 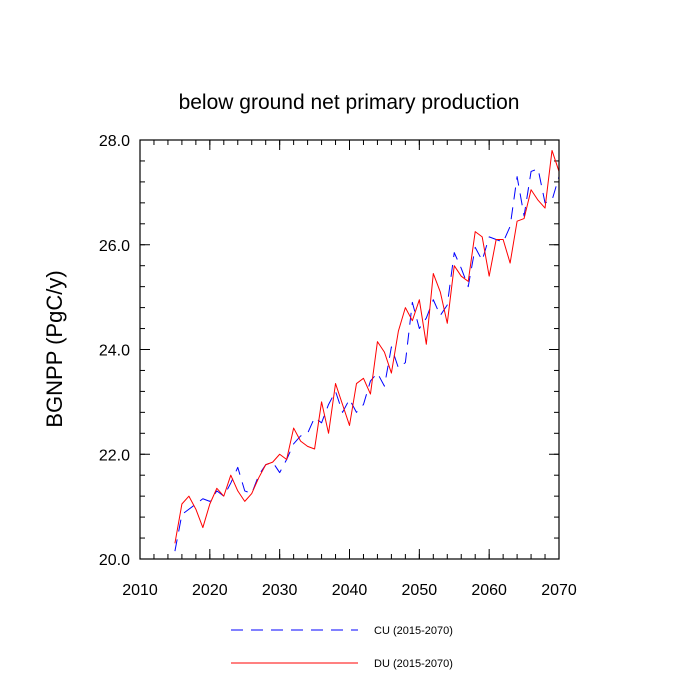 I want to click on chart-title: below ground net primary production, so click(x=349, y=102).